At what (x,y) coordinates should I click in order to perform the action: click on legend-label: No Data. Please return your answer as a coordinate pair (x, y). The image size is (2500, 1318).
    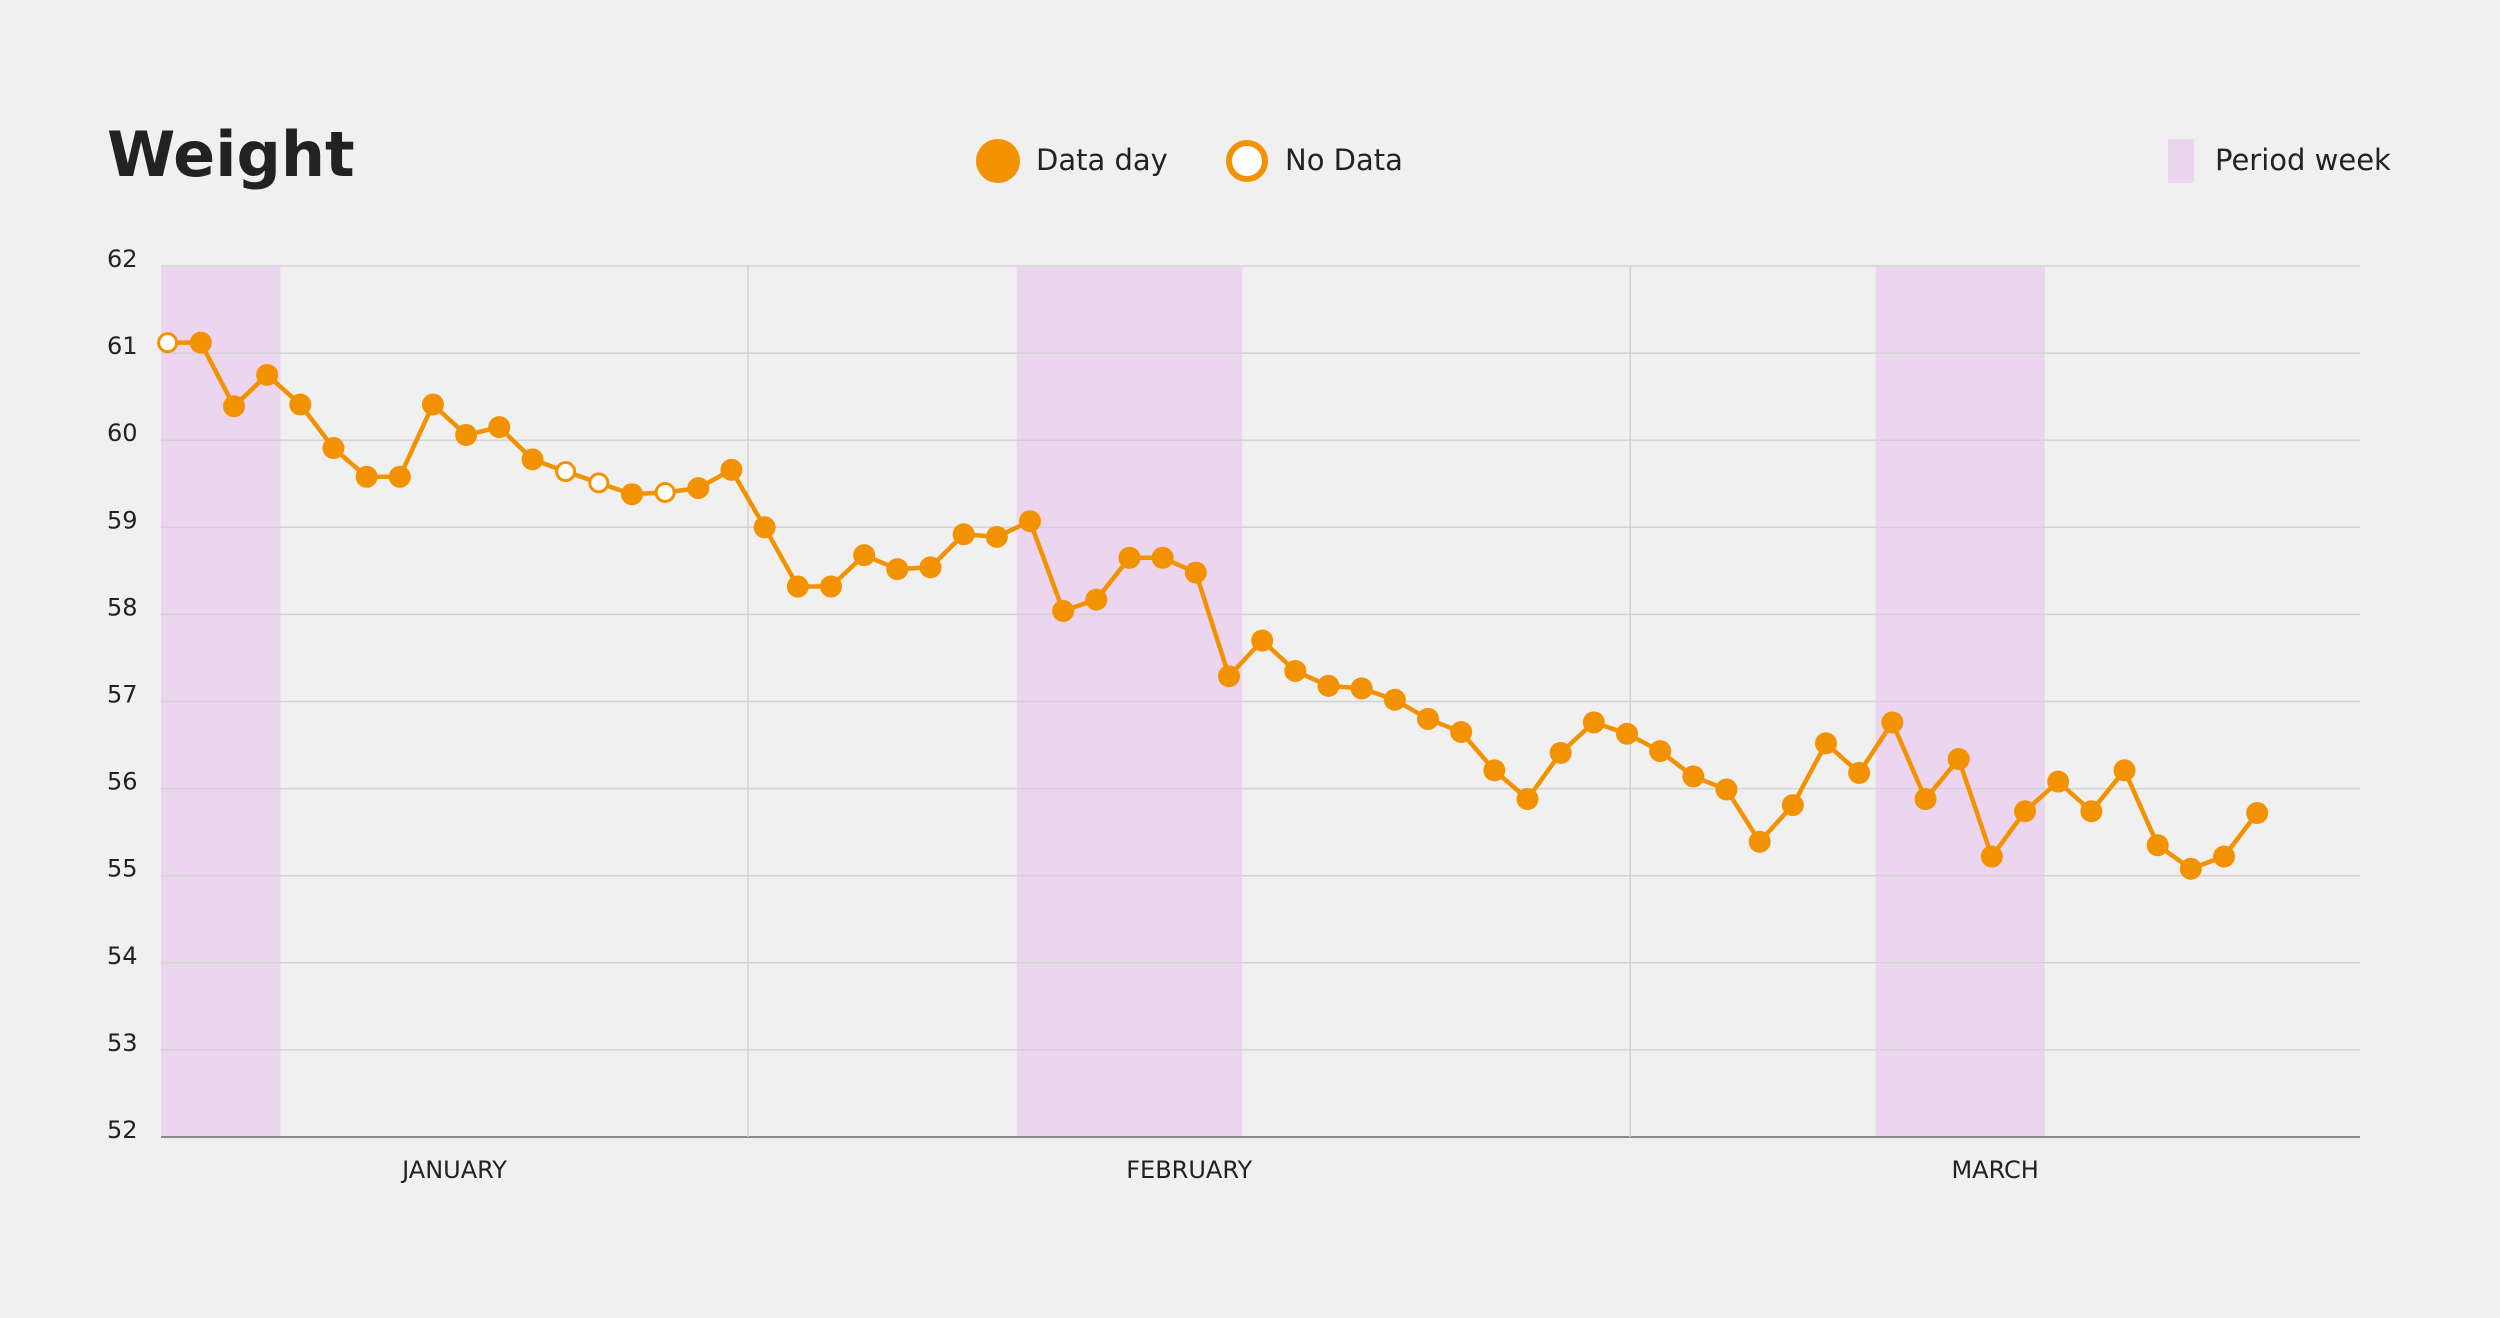
    Looking at the image, I should click on (1344, 160).